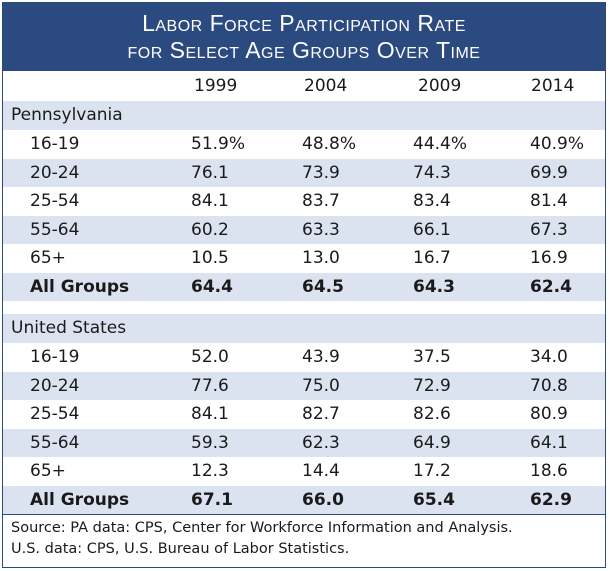 This screenshot has height=571, width=610. What do you see at coordinates (434, 499) in the screenshot?
I see `rate-cell: 65.4` at bounding box center [434, 499].